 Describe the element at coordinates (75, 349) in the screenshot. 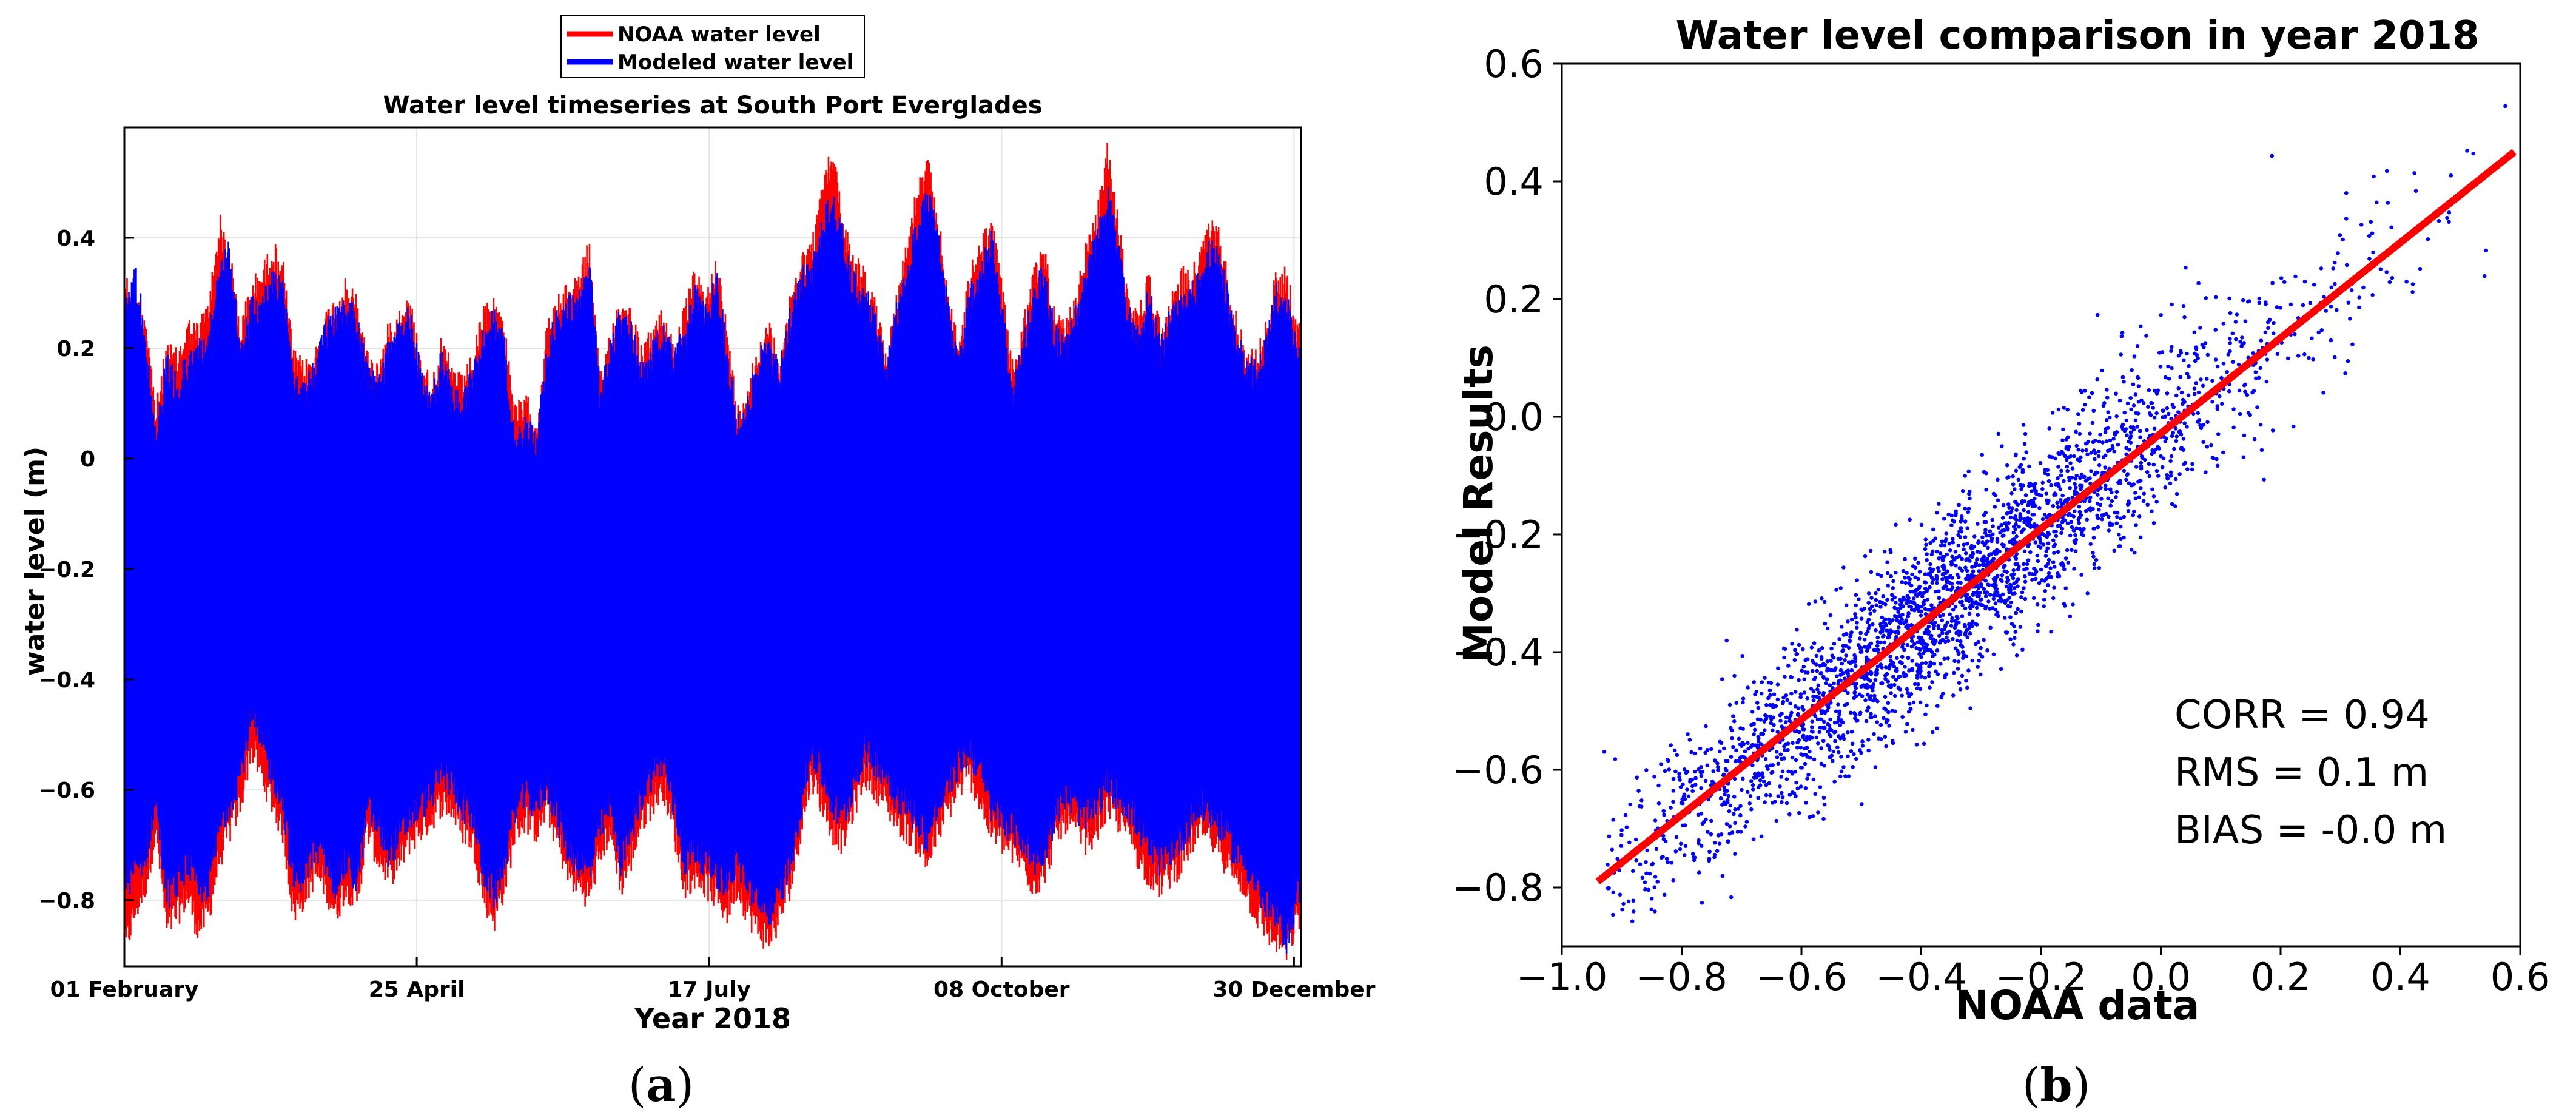

I see `timeseries-y-tick-label: 0.2` at that location.